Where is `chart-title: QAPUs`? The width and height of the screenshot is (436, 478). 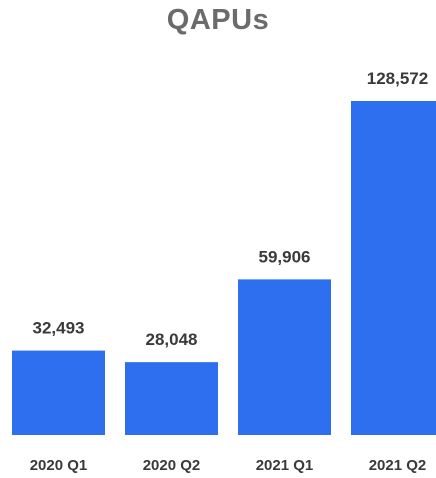
chart-title: QAPUs is located at coordinates (218, 20).